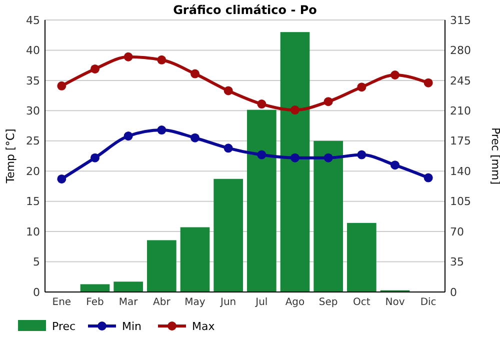 The height and width of the screenshot is (350, 500). I want to click on x-tick-label: Jun, so click(228, 302).